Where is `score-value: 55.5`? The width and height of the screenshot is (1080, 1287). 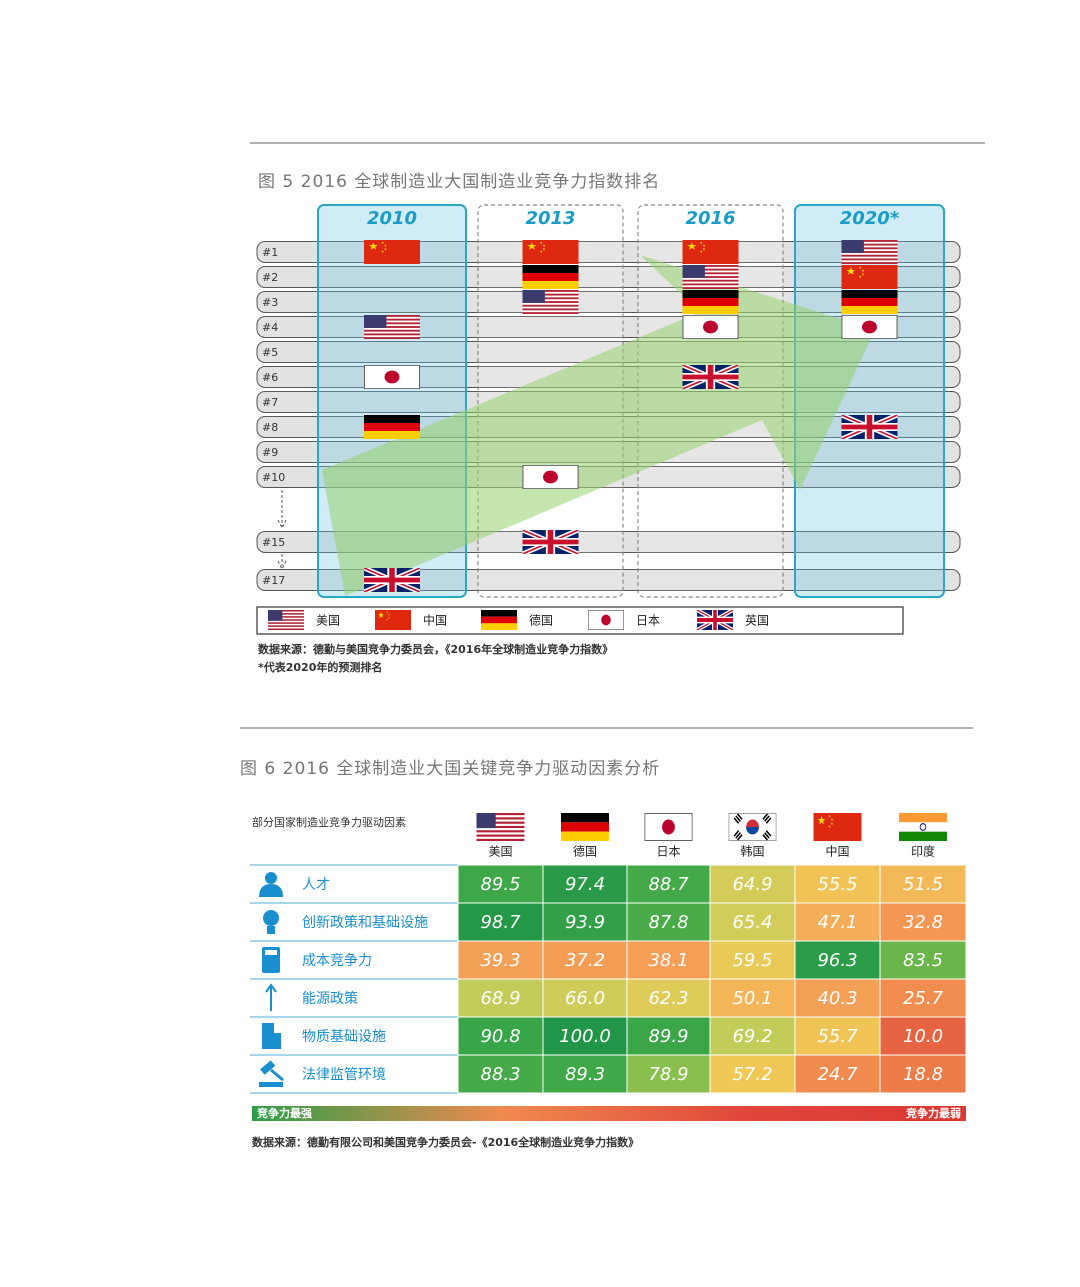
score-value: 55.5 is located at coordinates (837, 884).